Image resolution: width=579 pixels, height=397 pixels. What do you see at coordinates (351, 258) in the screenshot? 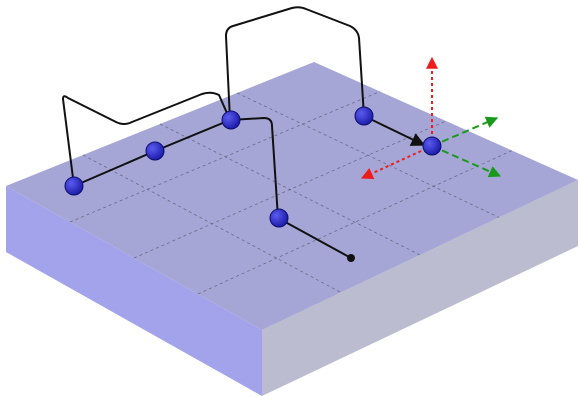
I see `path-end-point` at bounding box center [351, 258].